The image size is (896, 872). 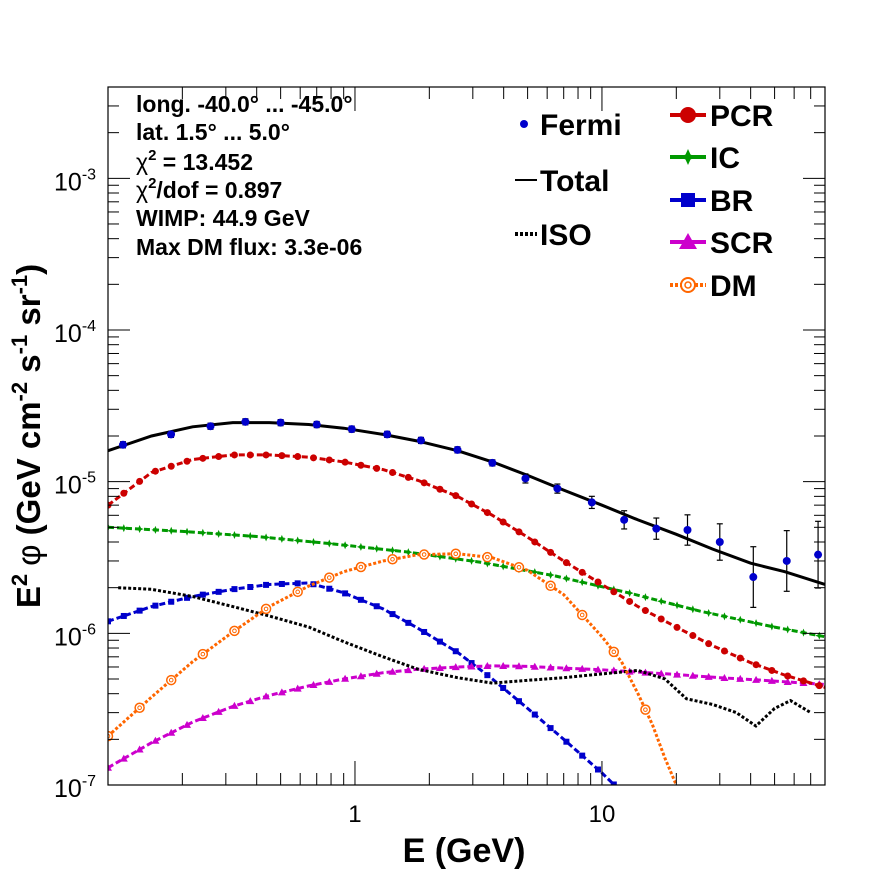 I want to click on info-longitude: long. -40.0° ... -45.0°, so click(x=244, y=104).